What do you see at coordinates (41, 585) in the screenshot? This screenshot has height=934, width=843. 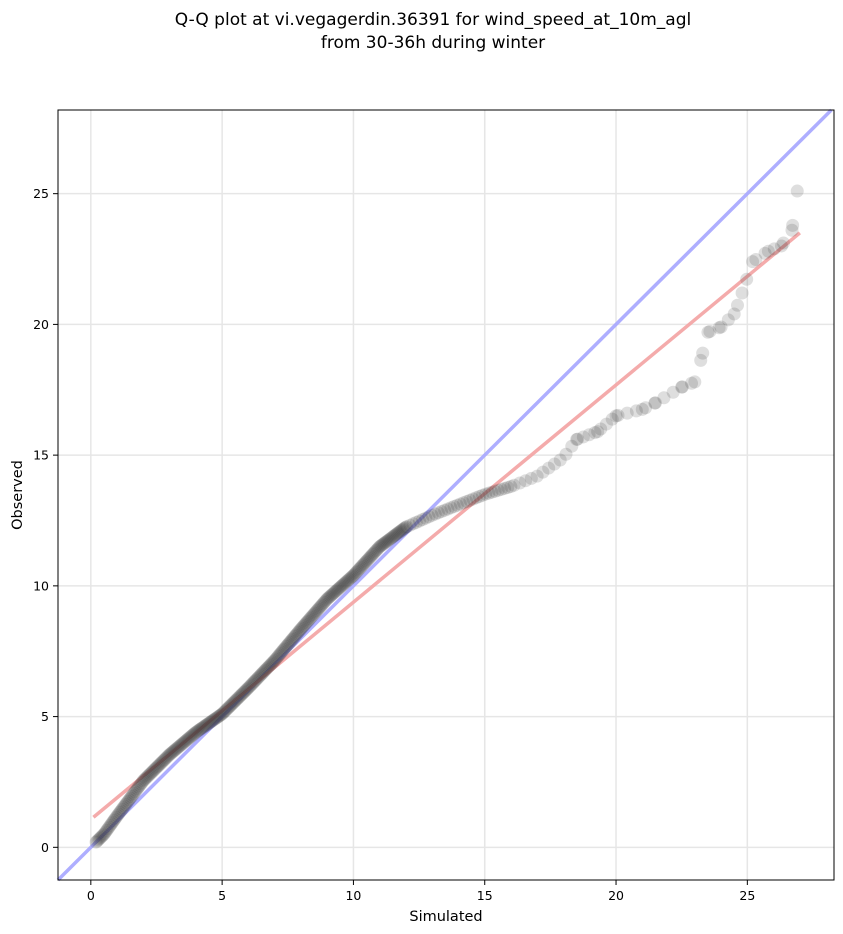 I see `y-tick-label-10: 10` at bounding box center [41, 585].